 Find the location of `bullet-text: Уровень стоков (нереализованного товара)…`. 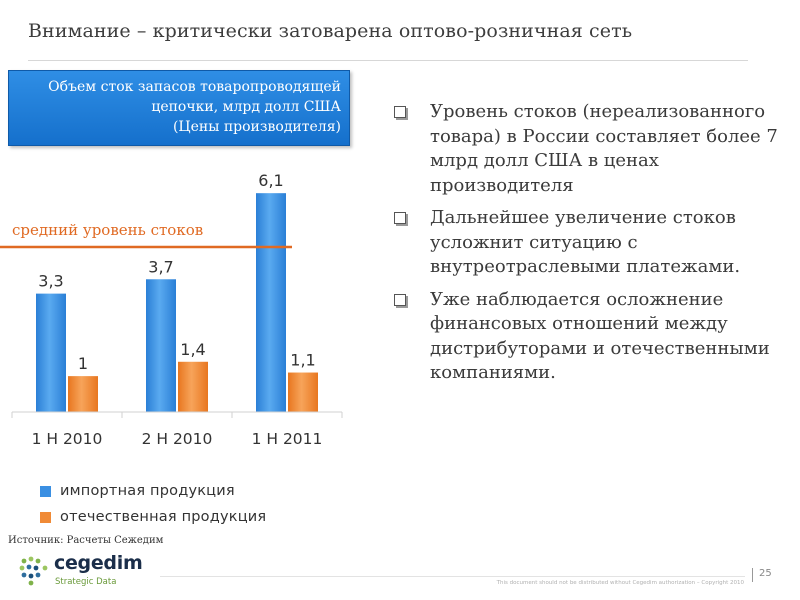

bullet-text: Уровень стоков (нереализованного товара)… is located at coordinates (604, 148).